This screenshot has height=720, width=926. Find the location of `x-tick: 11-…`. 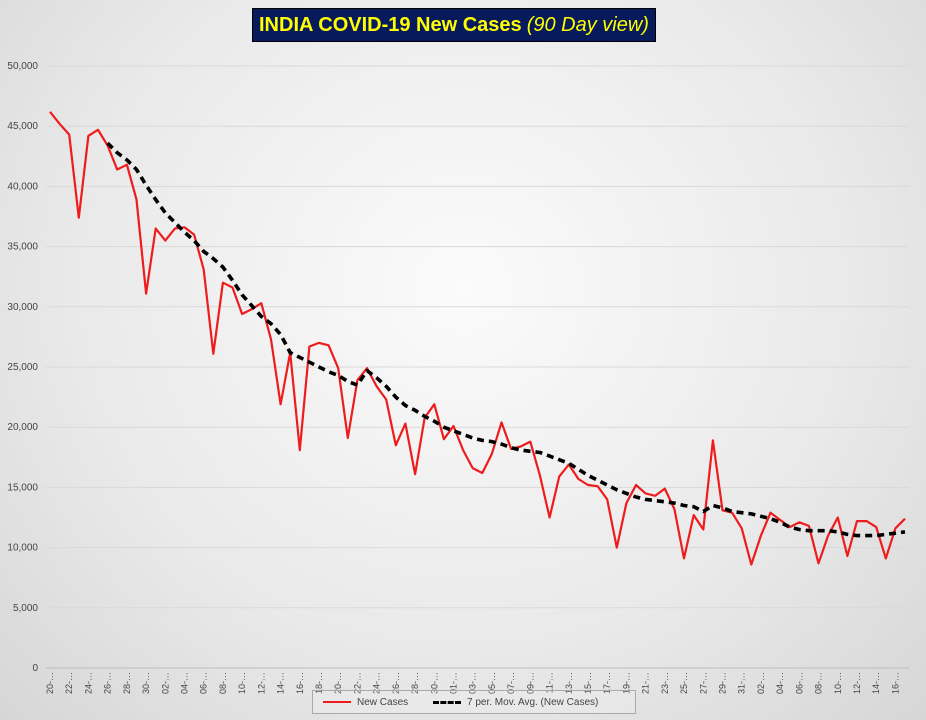

x-tick: 11-… is located at coordinates (550, 682).